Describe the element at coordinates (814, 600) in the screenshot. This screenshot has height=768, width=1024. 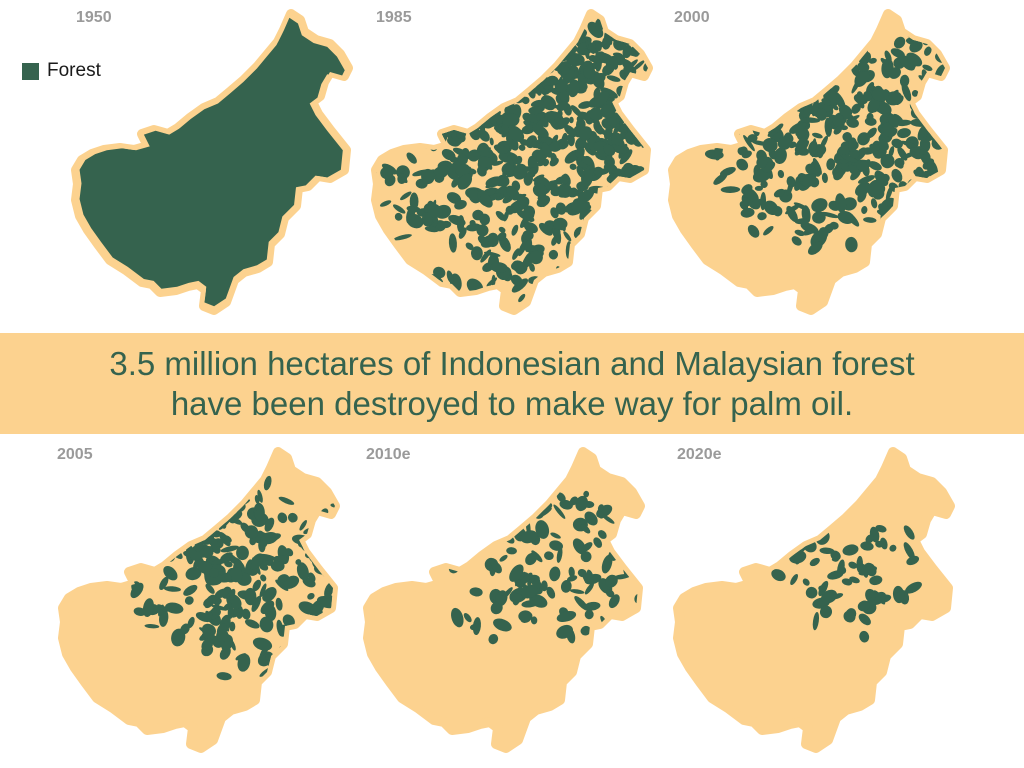
I see `cleared-land-area` at that location.